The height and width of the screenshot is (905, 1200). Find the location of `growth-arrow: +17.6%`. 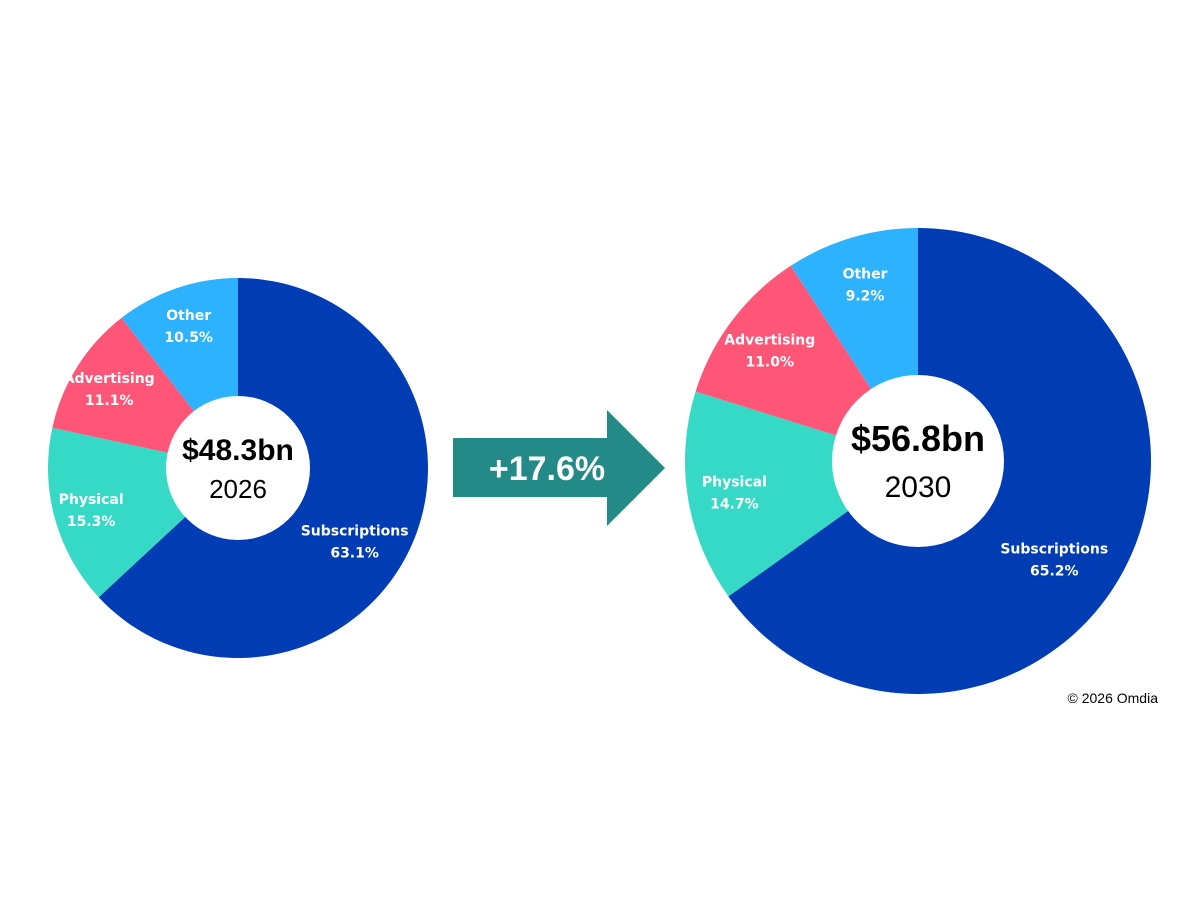

growth-arrow: +17.6% is located at coordinates (559, 468).